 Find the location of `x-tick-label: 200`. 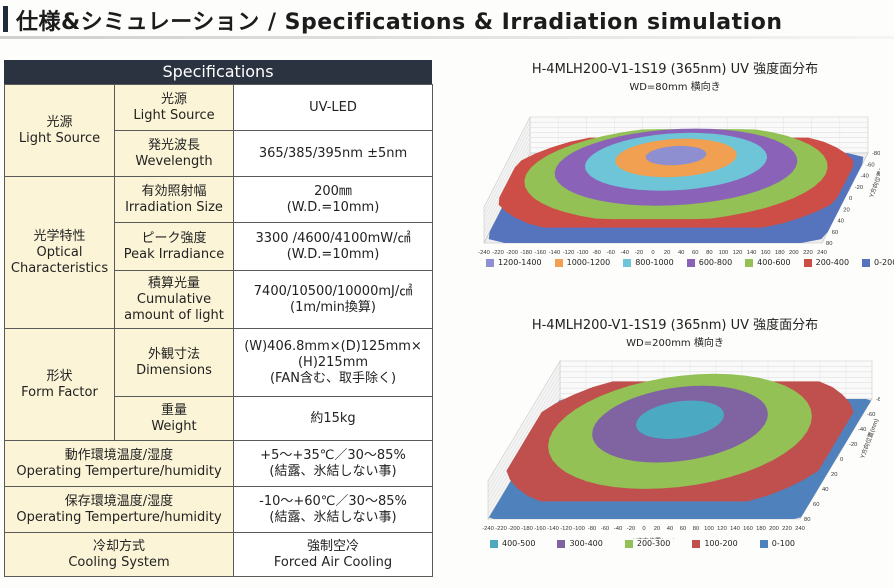

x-tick-label: 200 is located at coordinates (774, 529).